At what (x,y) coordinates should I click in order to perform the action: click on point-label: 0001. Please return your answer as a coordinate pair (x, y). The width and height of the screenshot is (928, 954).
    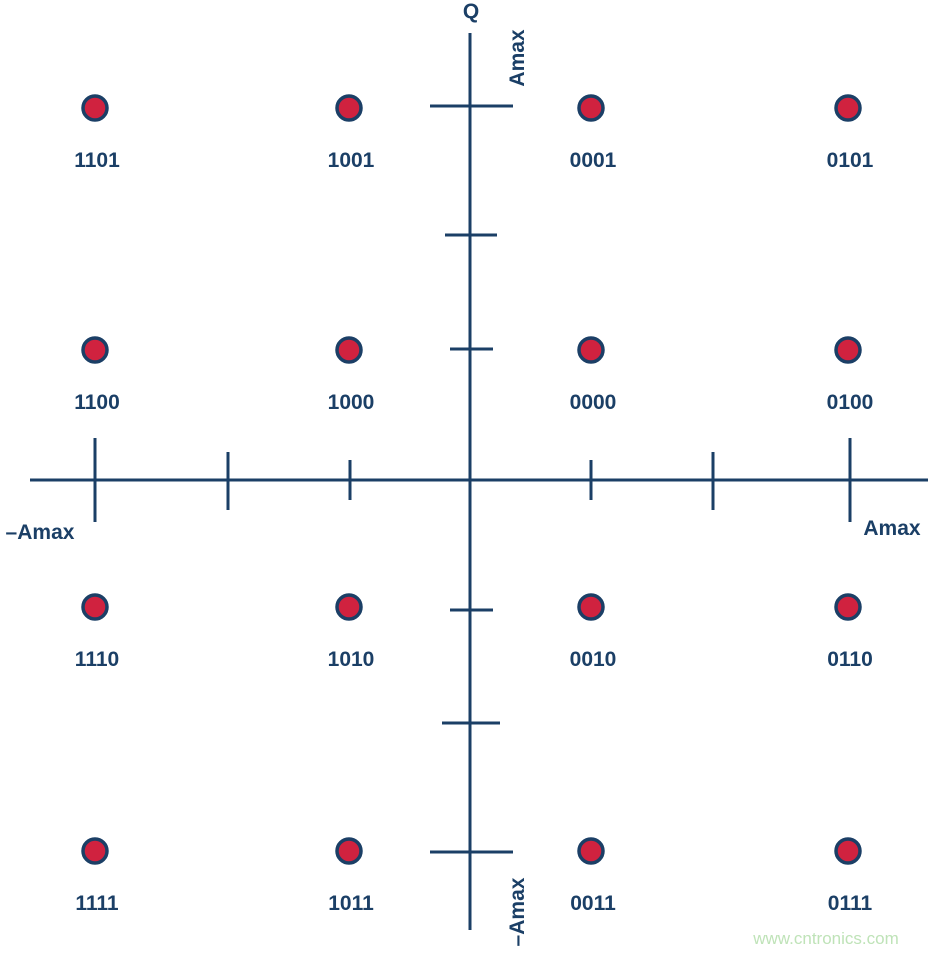
    Looking at the image, I should click on (593, 160).